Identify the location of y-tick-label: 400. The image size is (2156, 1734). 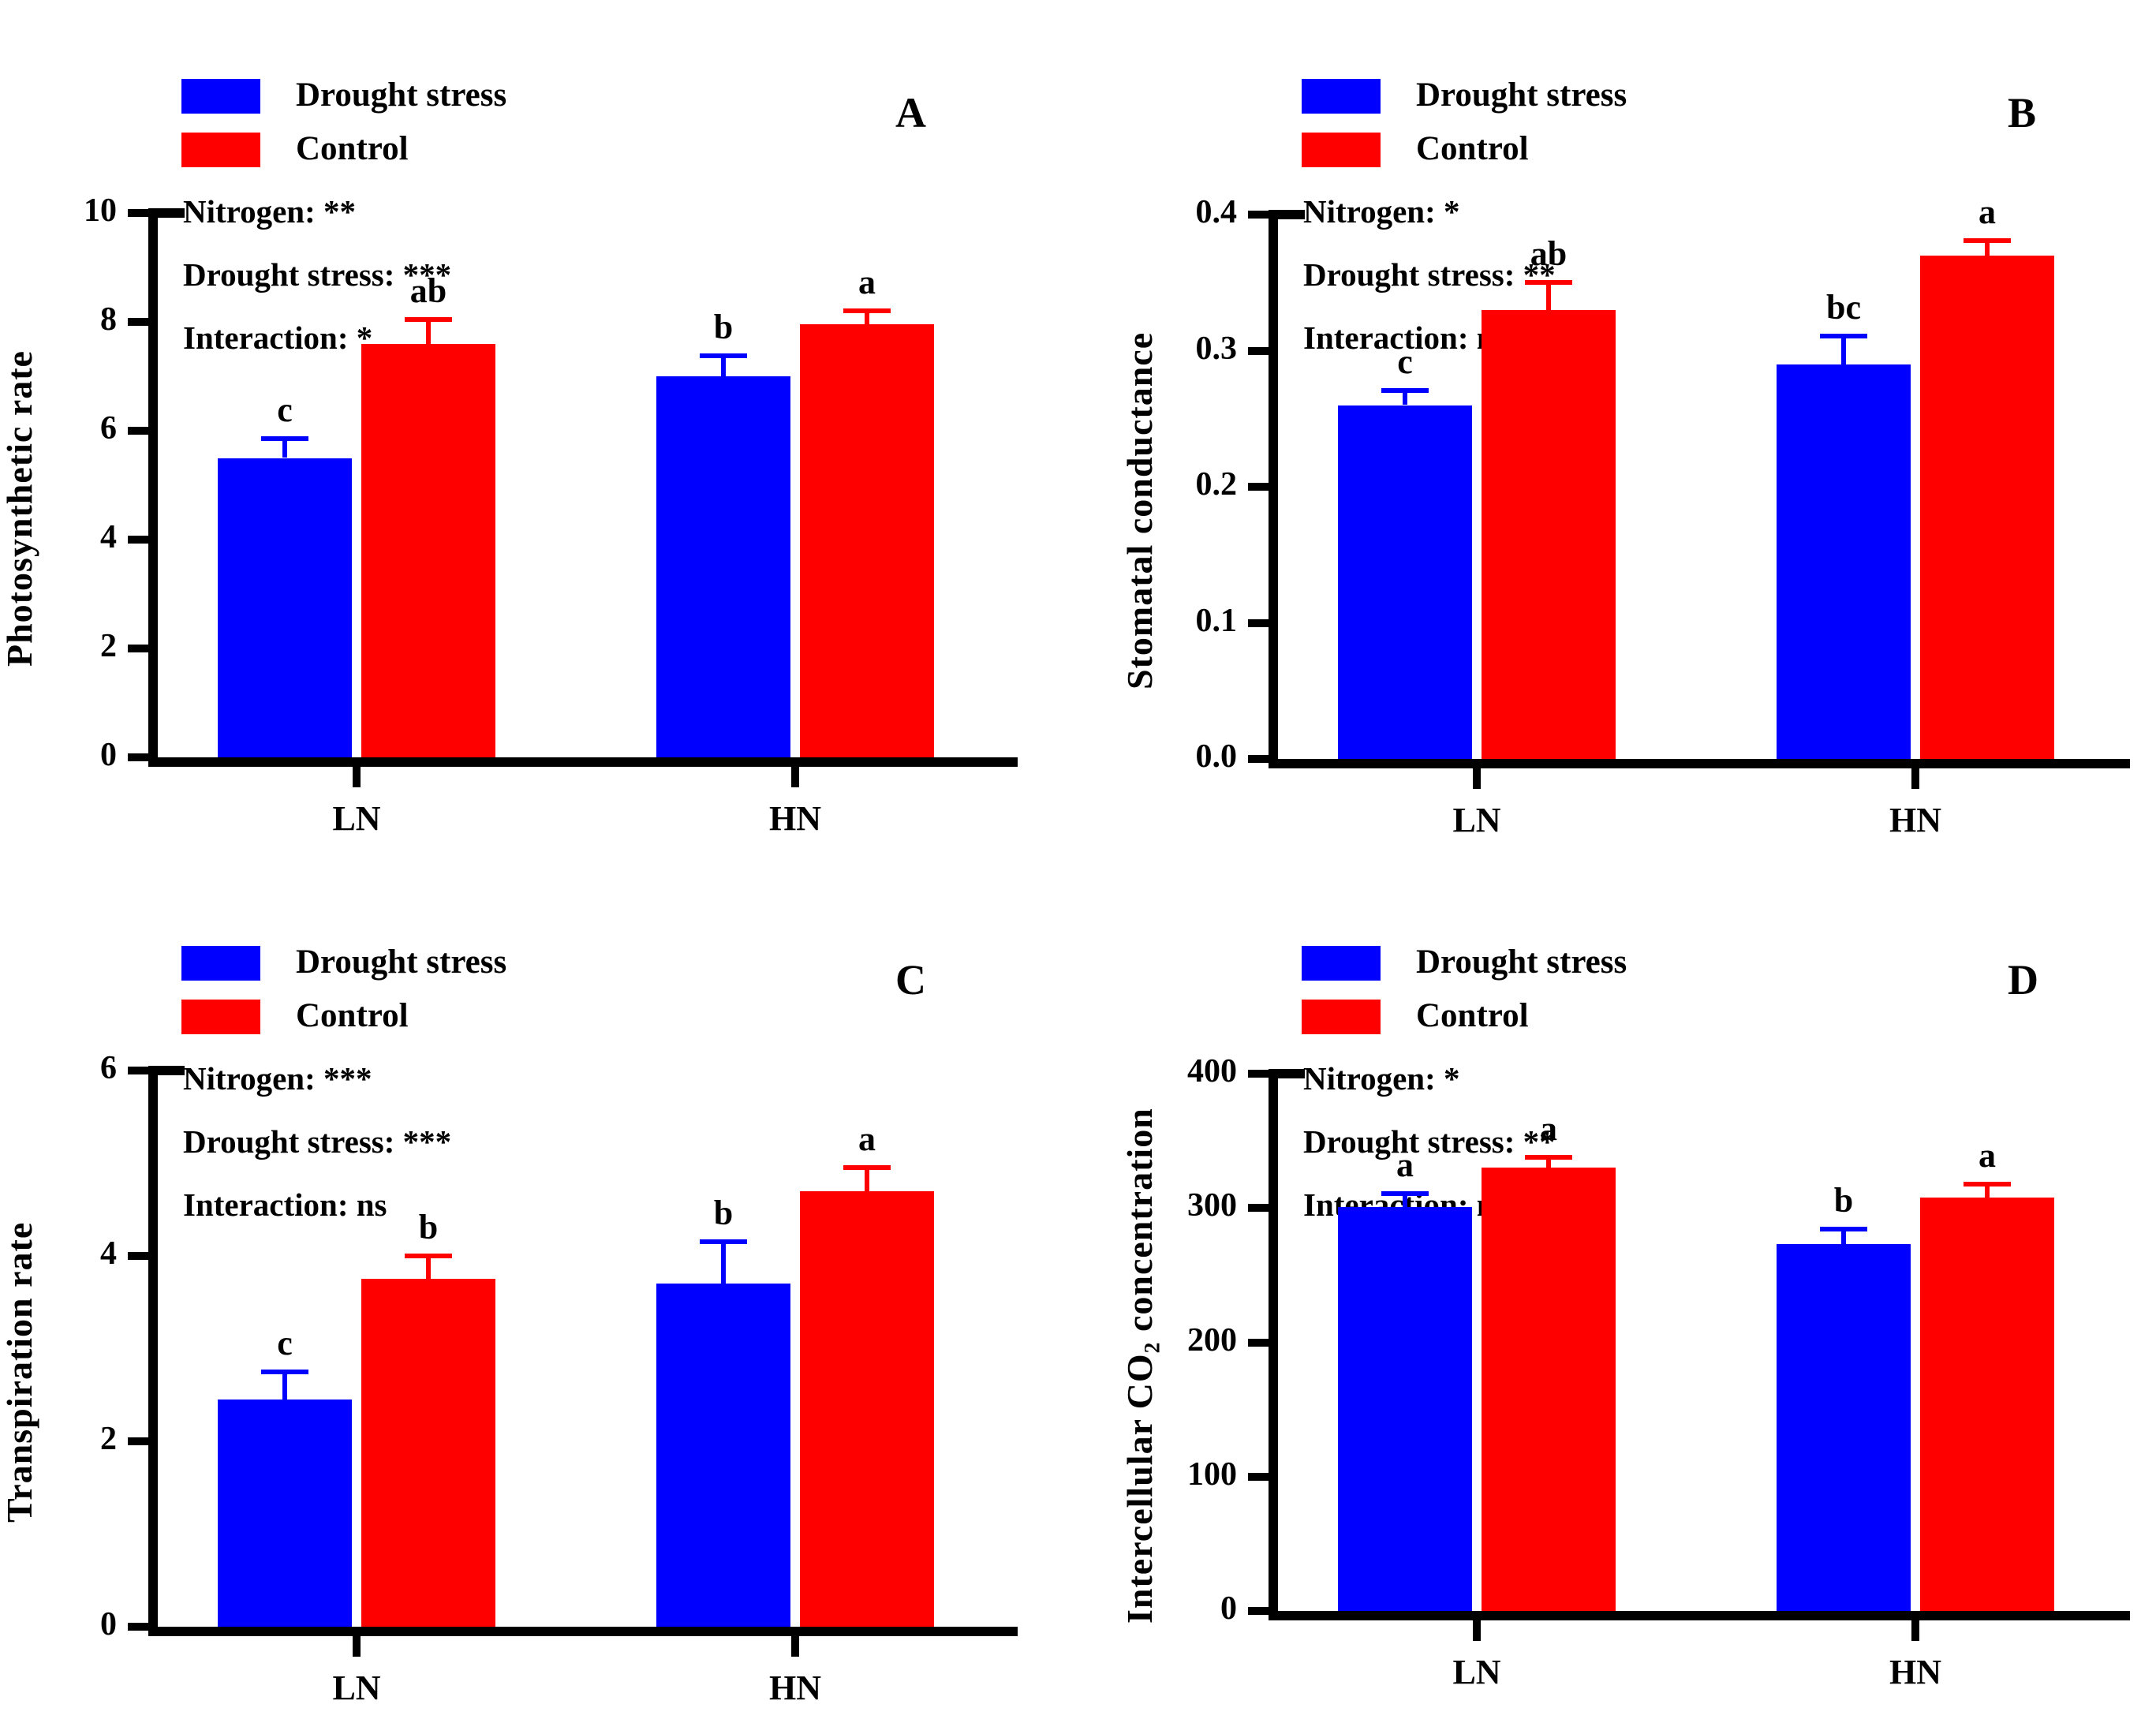
(1212, 1071).